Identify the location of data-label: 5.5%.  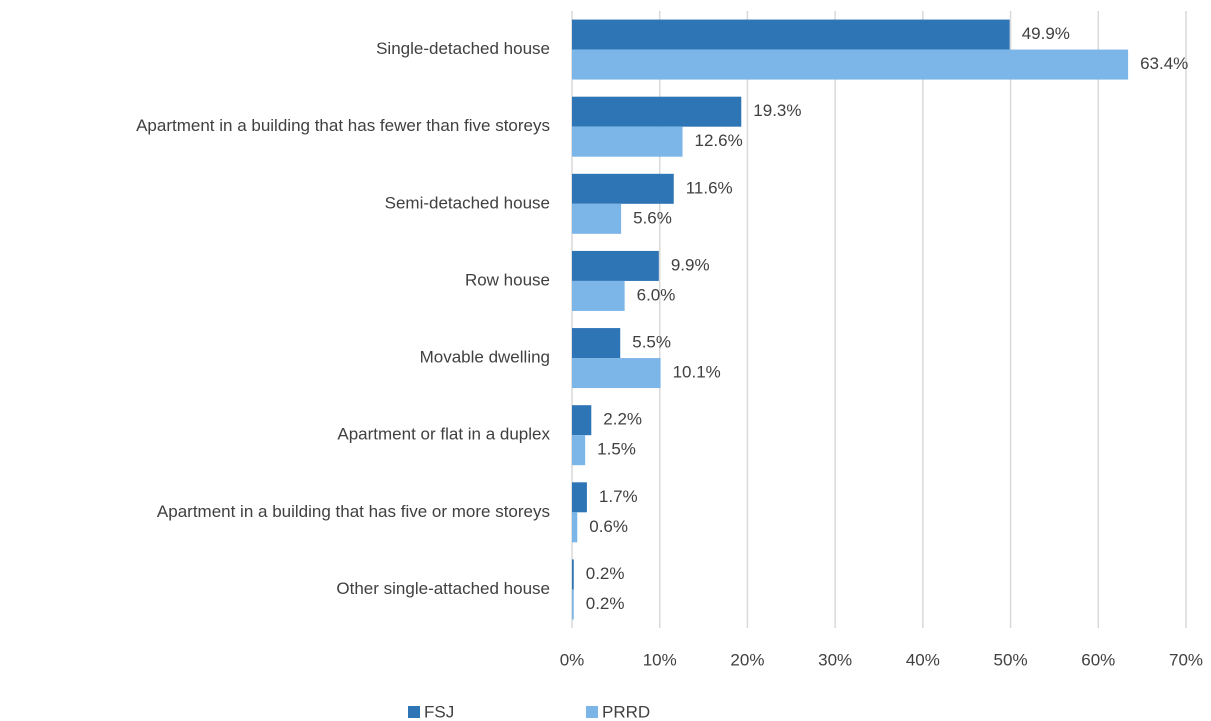
(651, 342).